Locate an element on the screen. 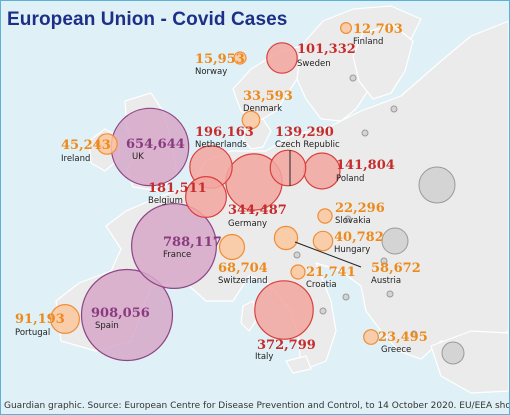 The image size is (510, 415). value-label-belgium: 181,511 is located at coordinates (177, 188).